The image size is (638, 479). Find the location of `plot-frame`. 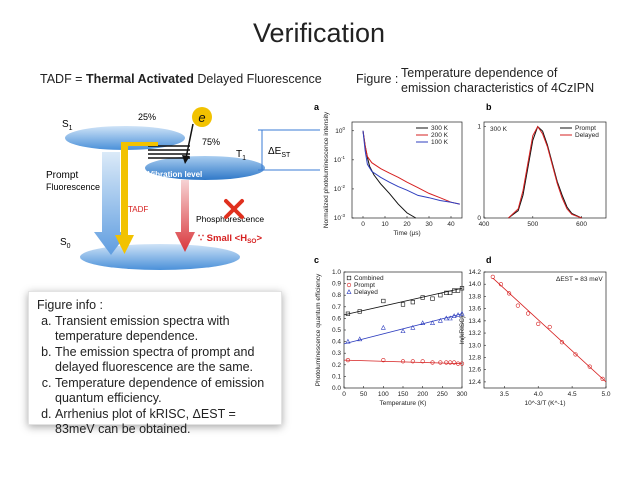

plot-frame is located at coordinates (545, 170).